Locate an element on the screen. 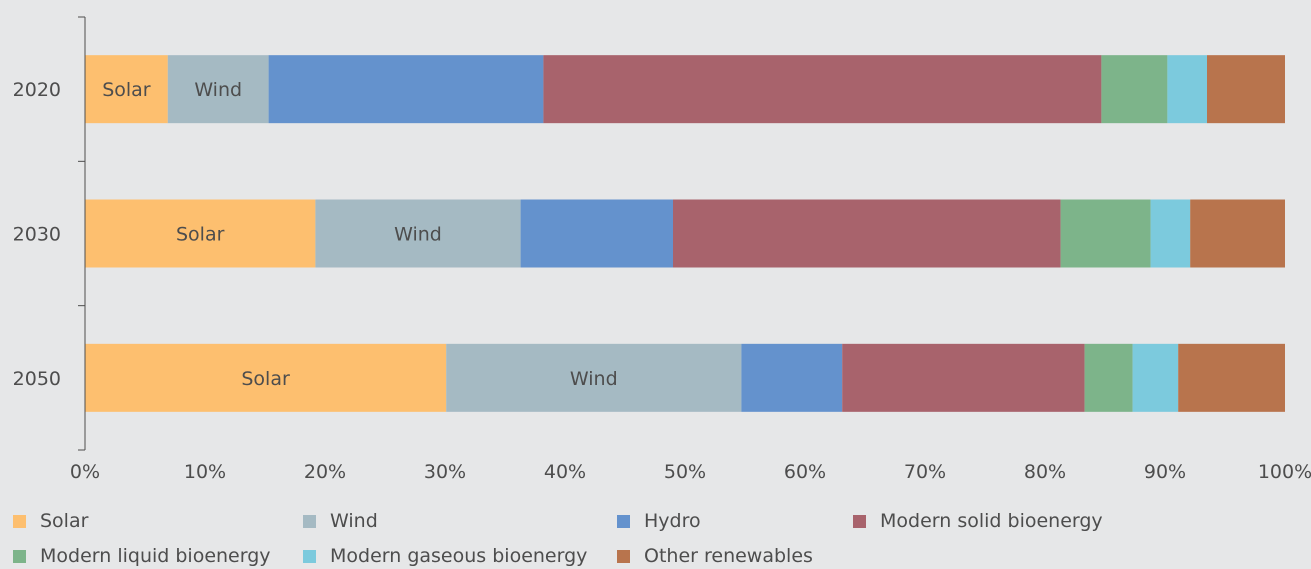  x-tick-label: 100% is located at coordinates (1284, 472).